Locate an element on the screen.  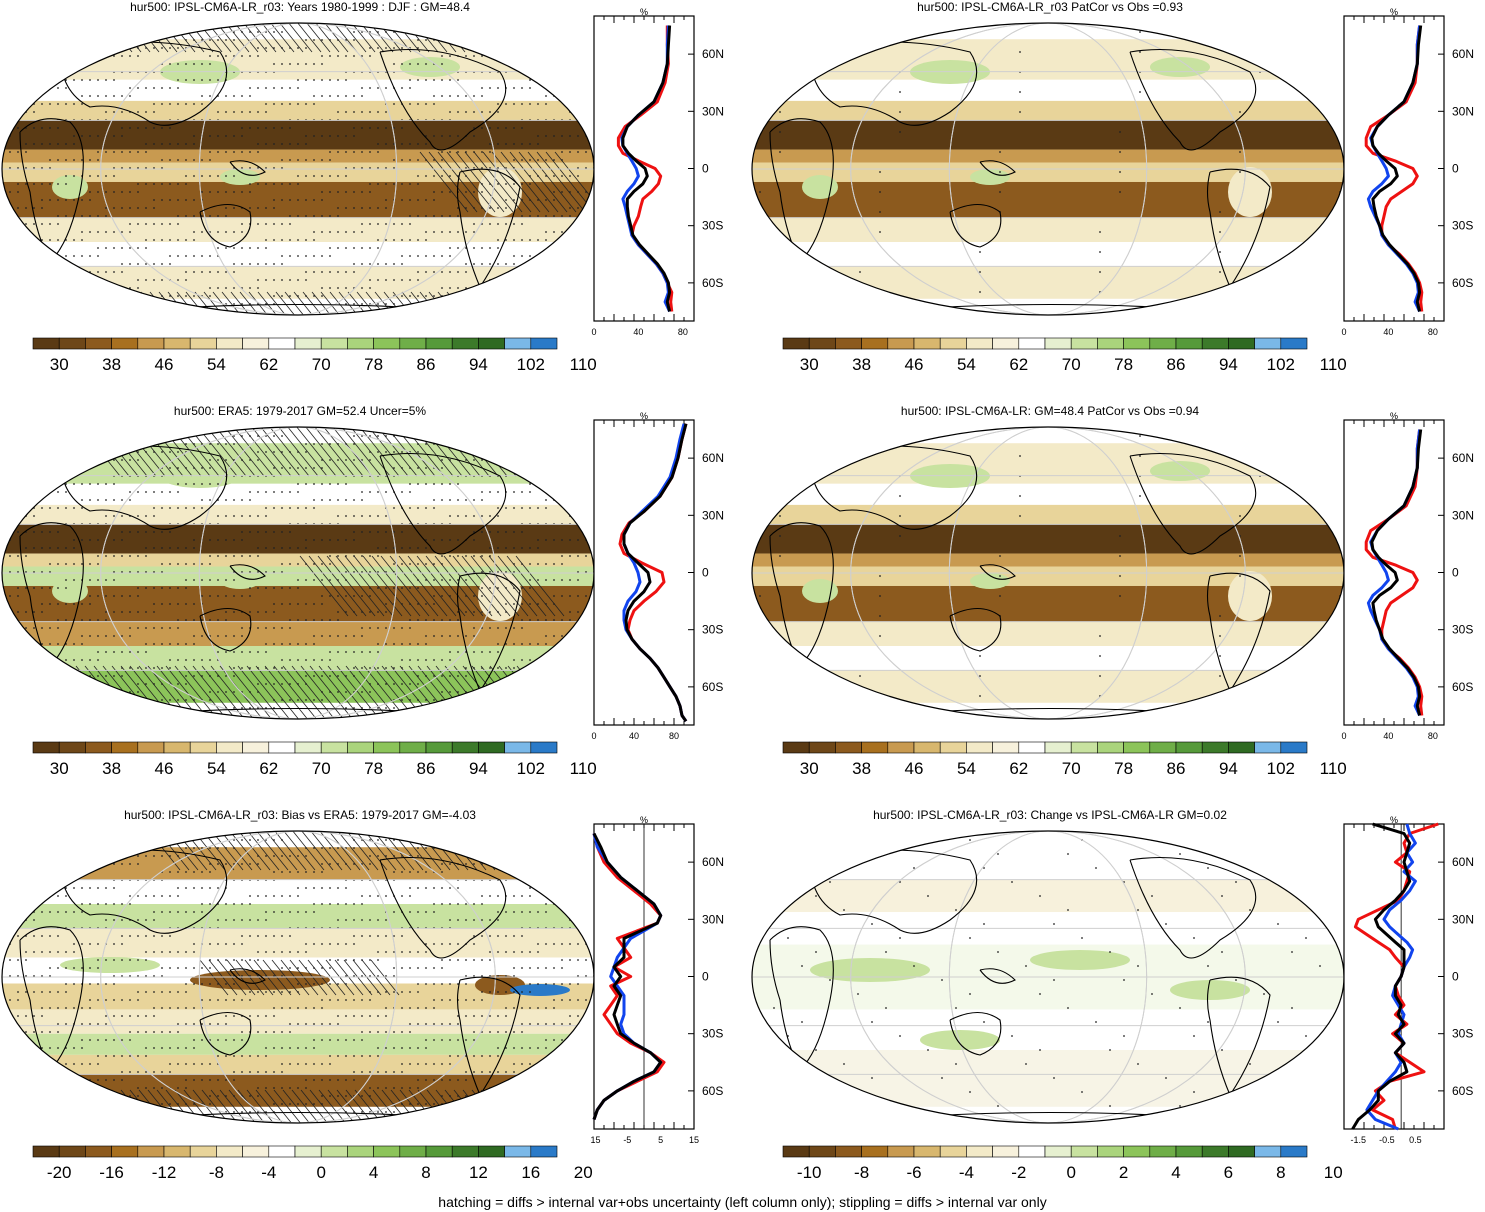
lon-line is located at coordinates (1048, 169).